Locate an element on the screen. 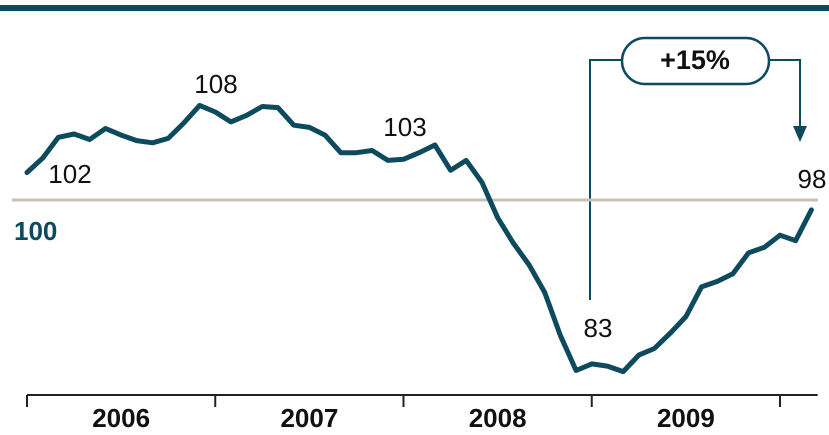  annotation: 83 is located at coordinates (598, 328).